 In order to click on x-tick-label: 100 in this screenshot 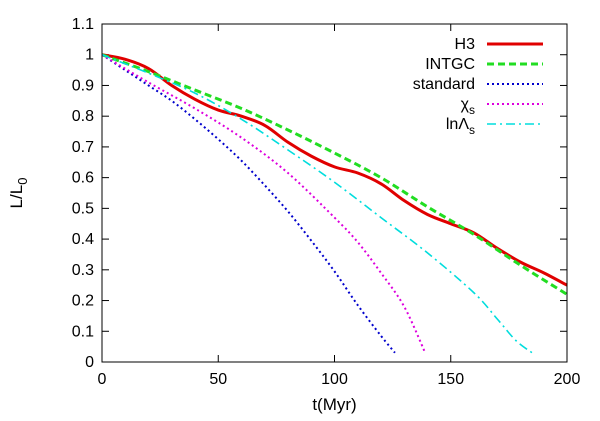, I will do `click(334, 379)`.